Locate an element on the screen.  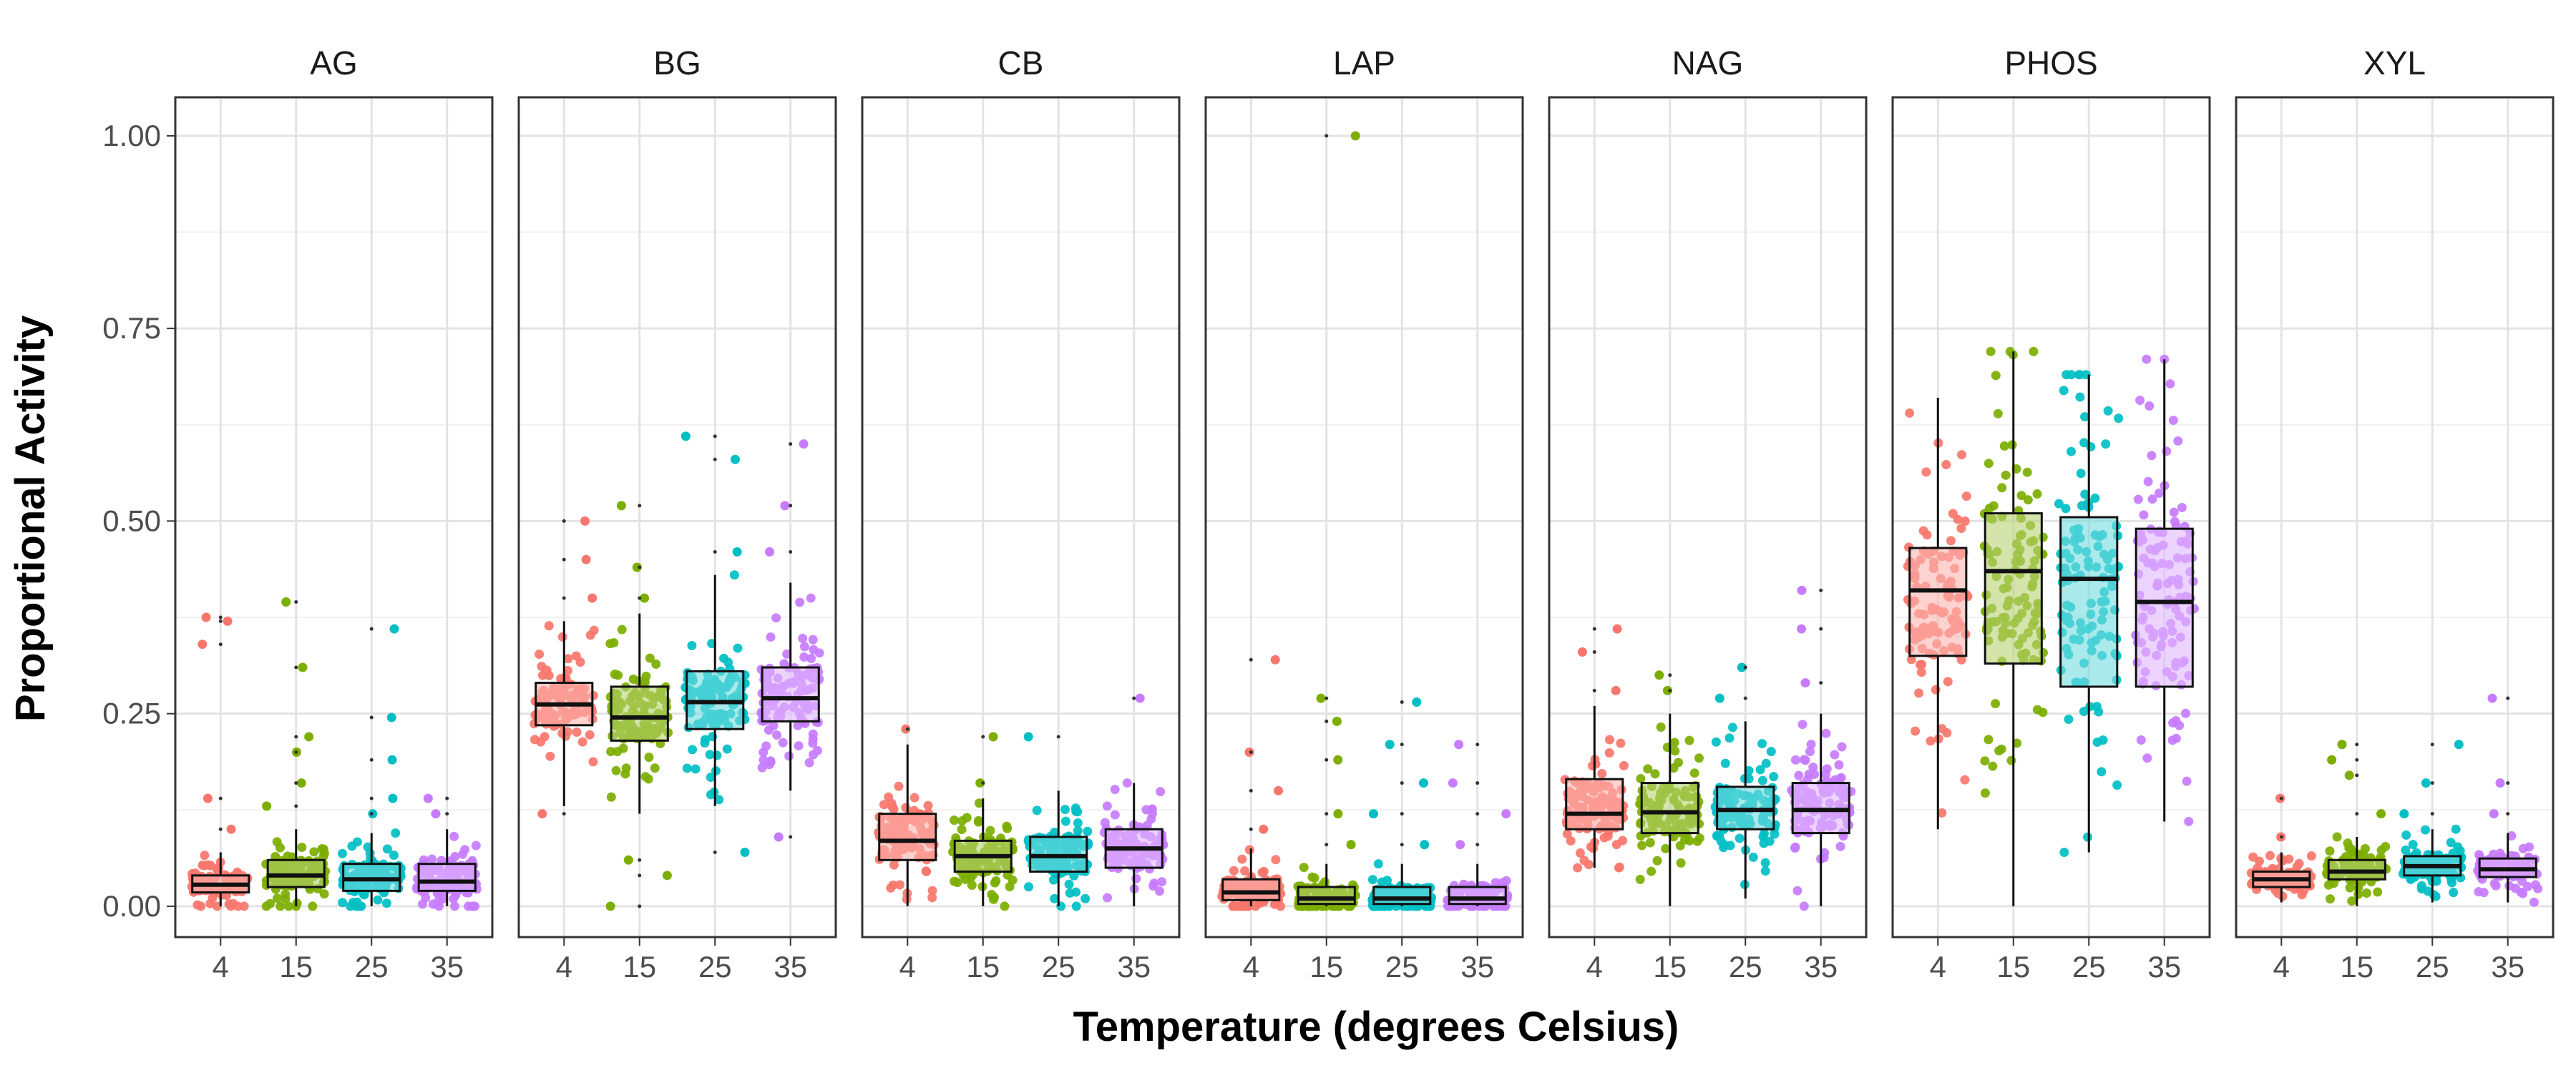
x-tick-label: 4 is located at coordinates (564, 967).